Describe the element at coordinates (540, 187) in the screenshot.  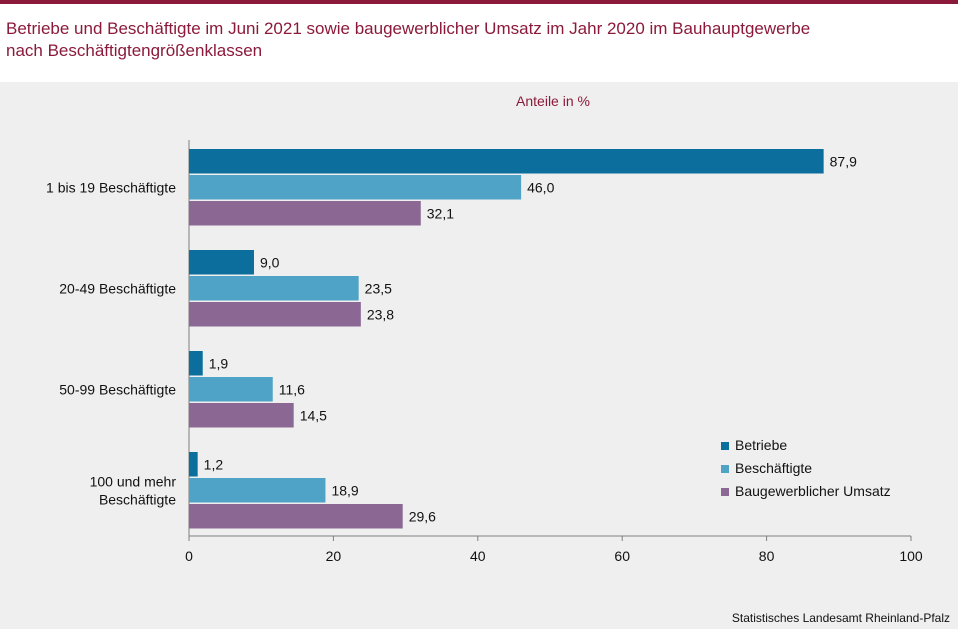
I see `data-label: 46,0` at that location.